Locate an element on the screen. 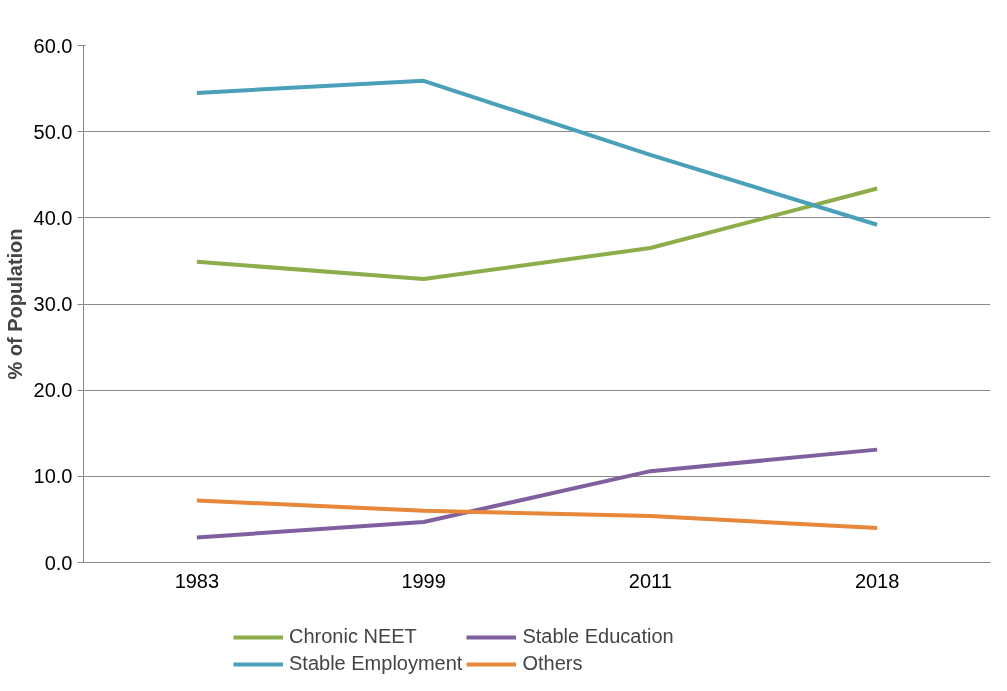 This screenshot has width=1007, height=691. y-tick-label: 60.0 is located at coordinates (53, 45).